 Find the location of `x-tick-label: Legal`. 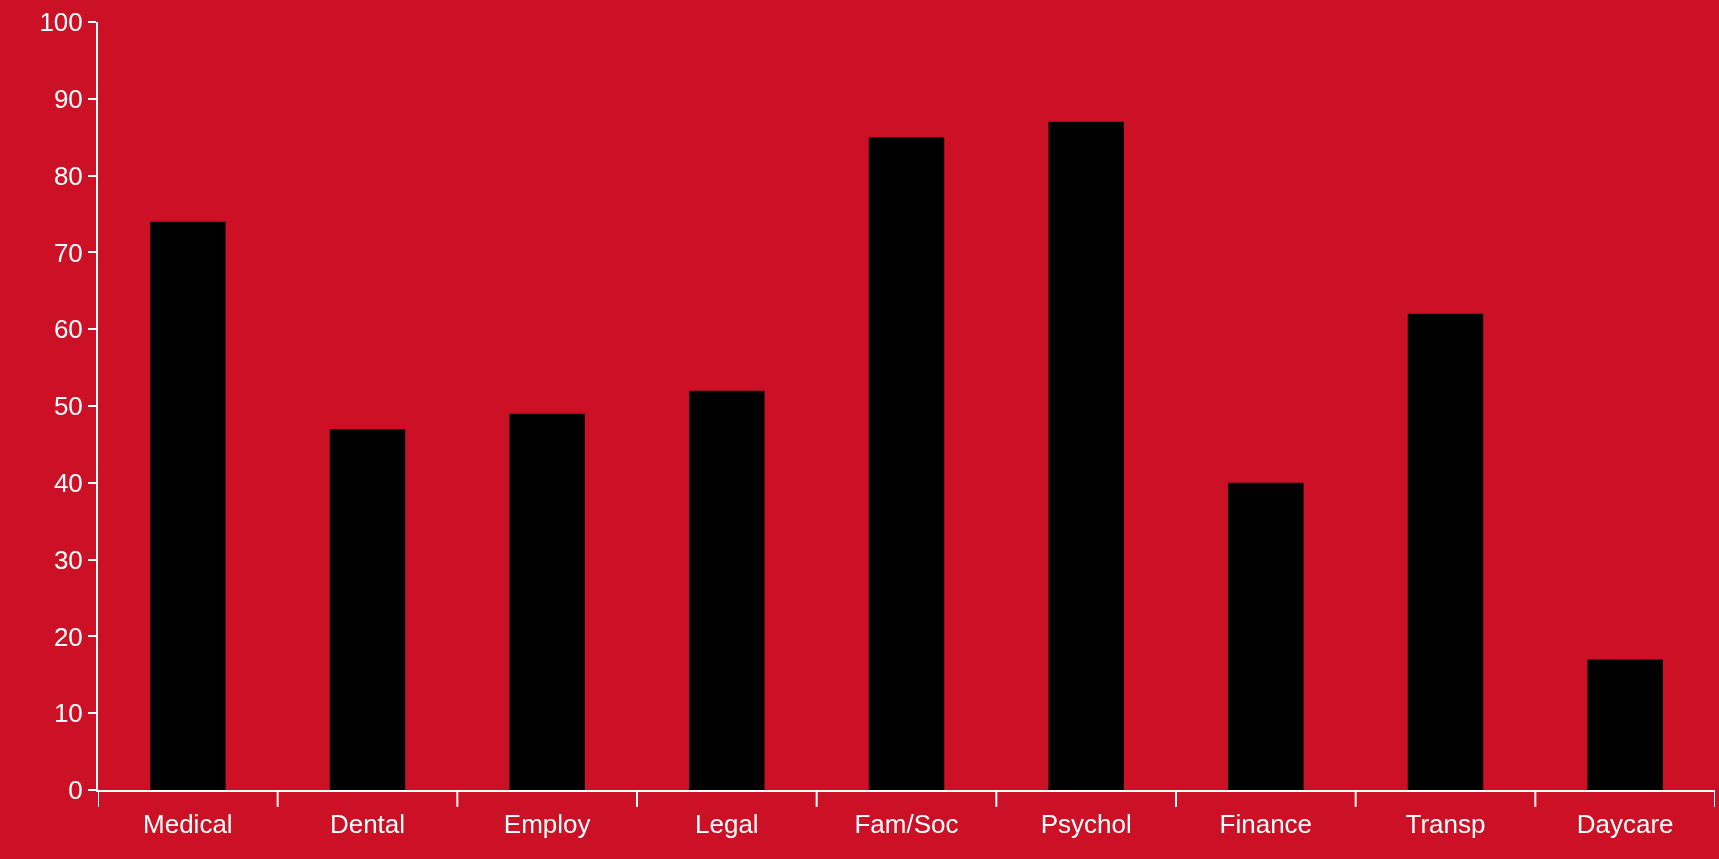

x-tick-label: Legal is located at coordinates (727, 824).